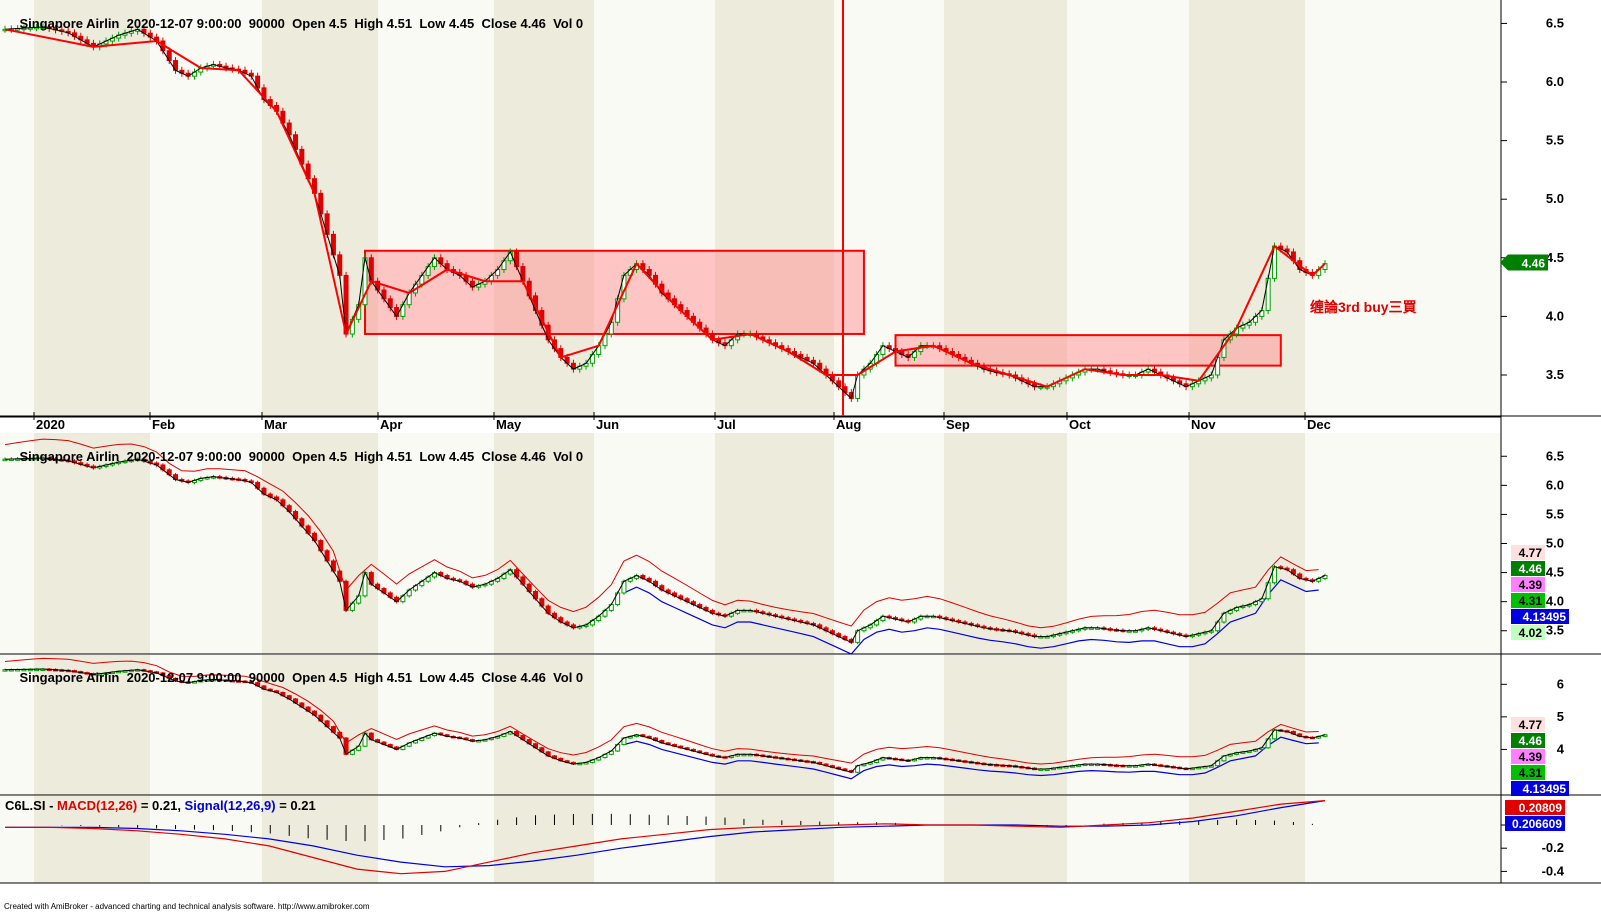 This screenshot has width=1601, height=916. I want to click on x-tick-label: Oct, so click(1080, 424).